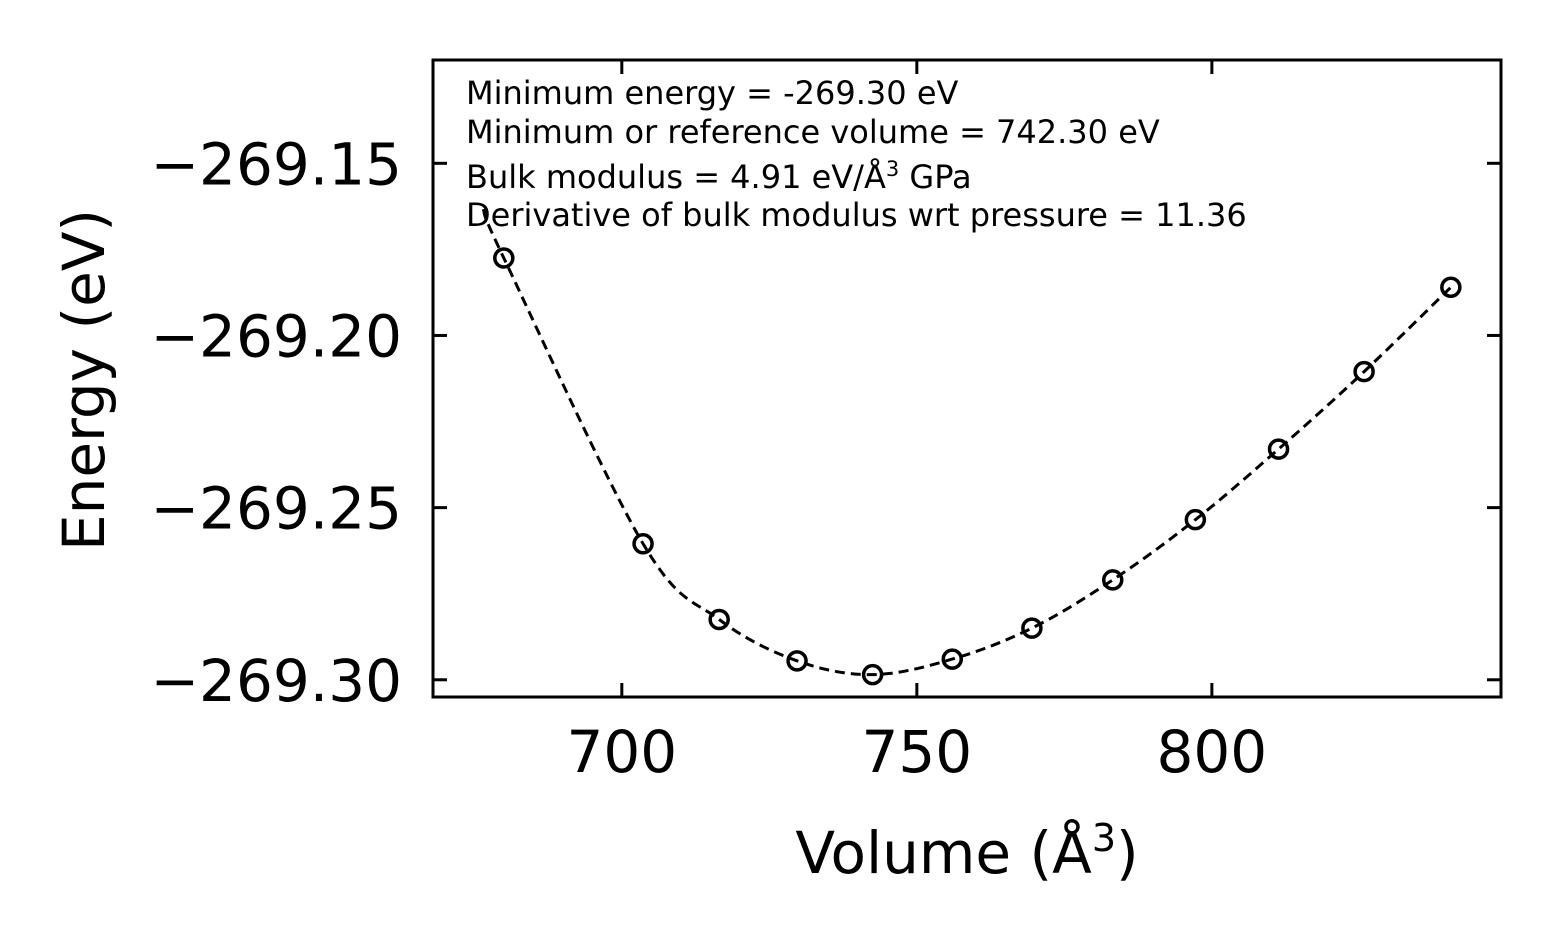  Describe the element at coordinates (621, 752) in the screenshot. I see `x-tick-label: 700` at that location.